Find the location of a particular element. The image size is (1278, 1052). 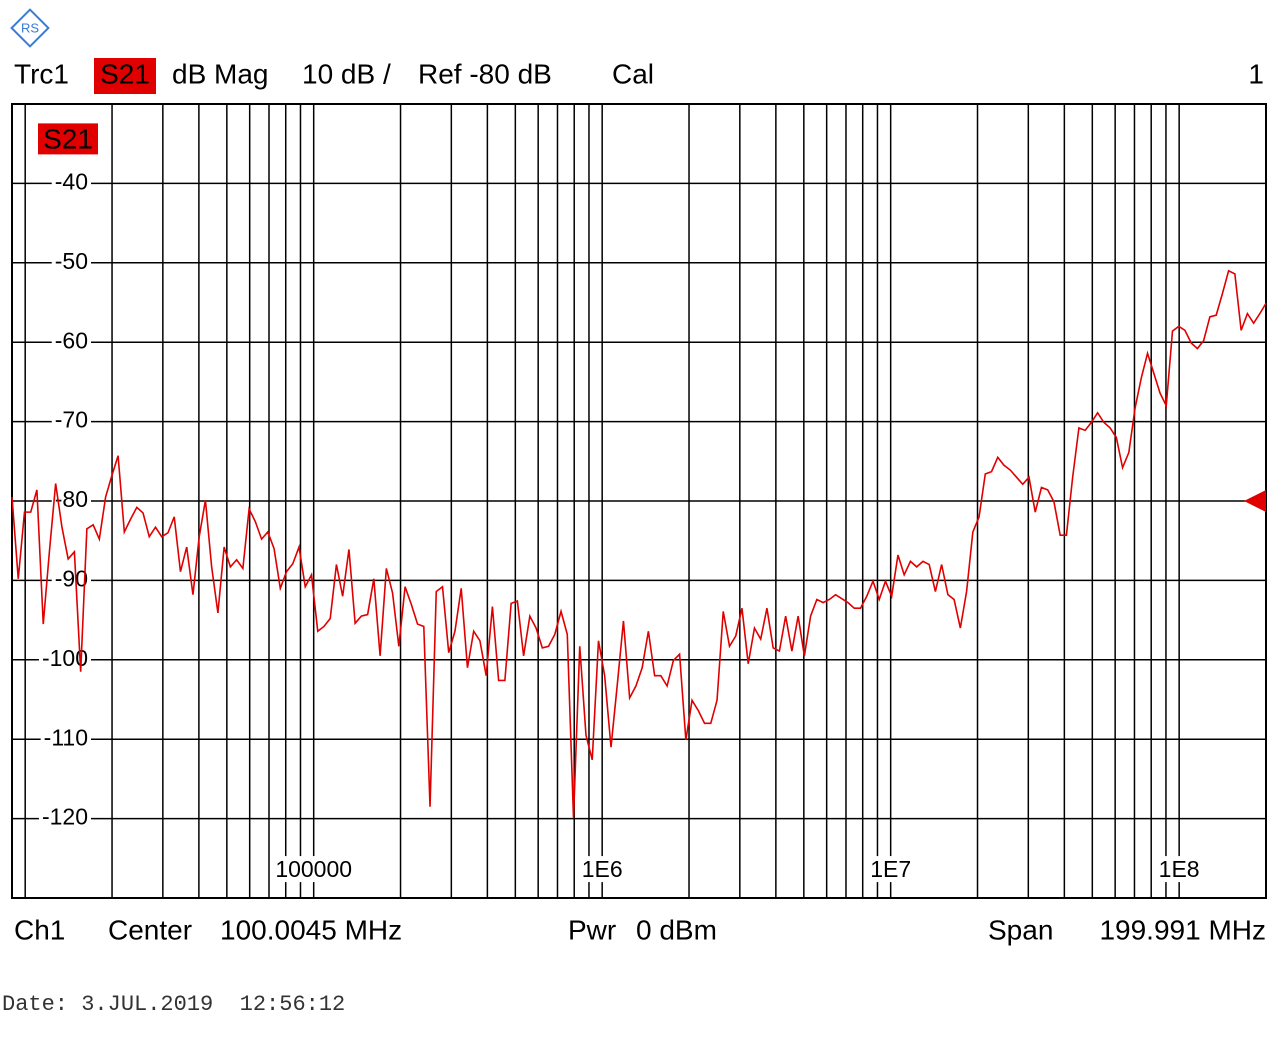

y-tick-label: -70 is located at coordinates (71, 420).